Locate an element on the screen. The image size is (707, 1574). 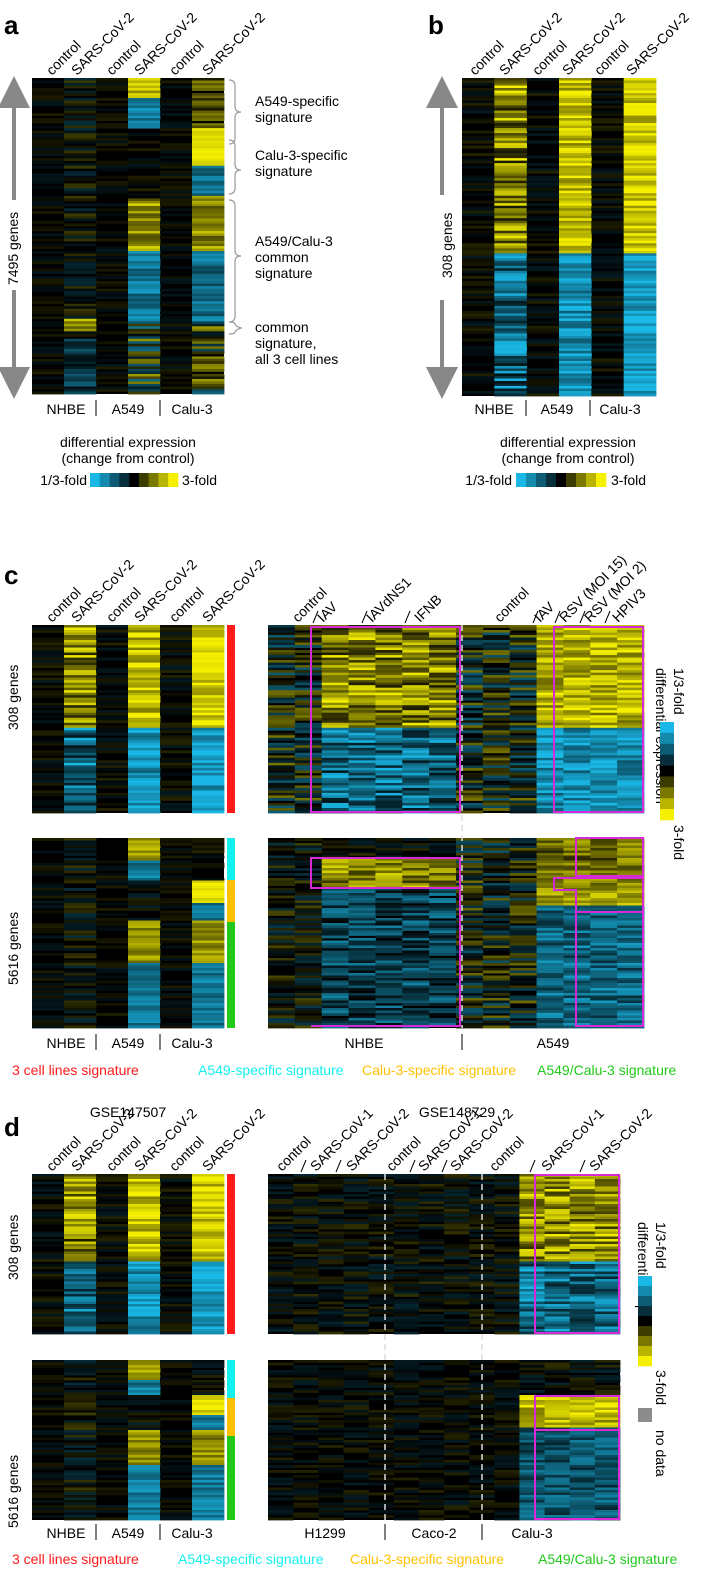
panel-label-a: a is located at coordinates (11, 25).